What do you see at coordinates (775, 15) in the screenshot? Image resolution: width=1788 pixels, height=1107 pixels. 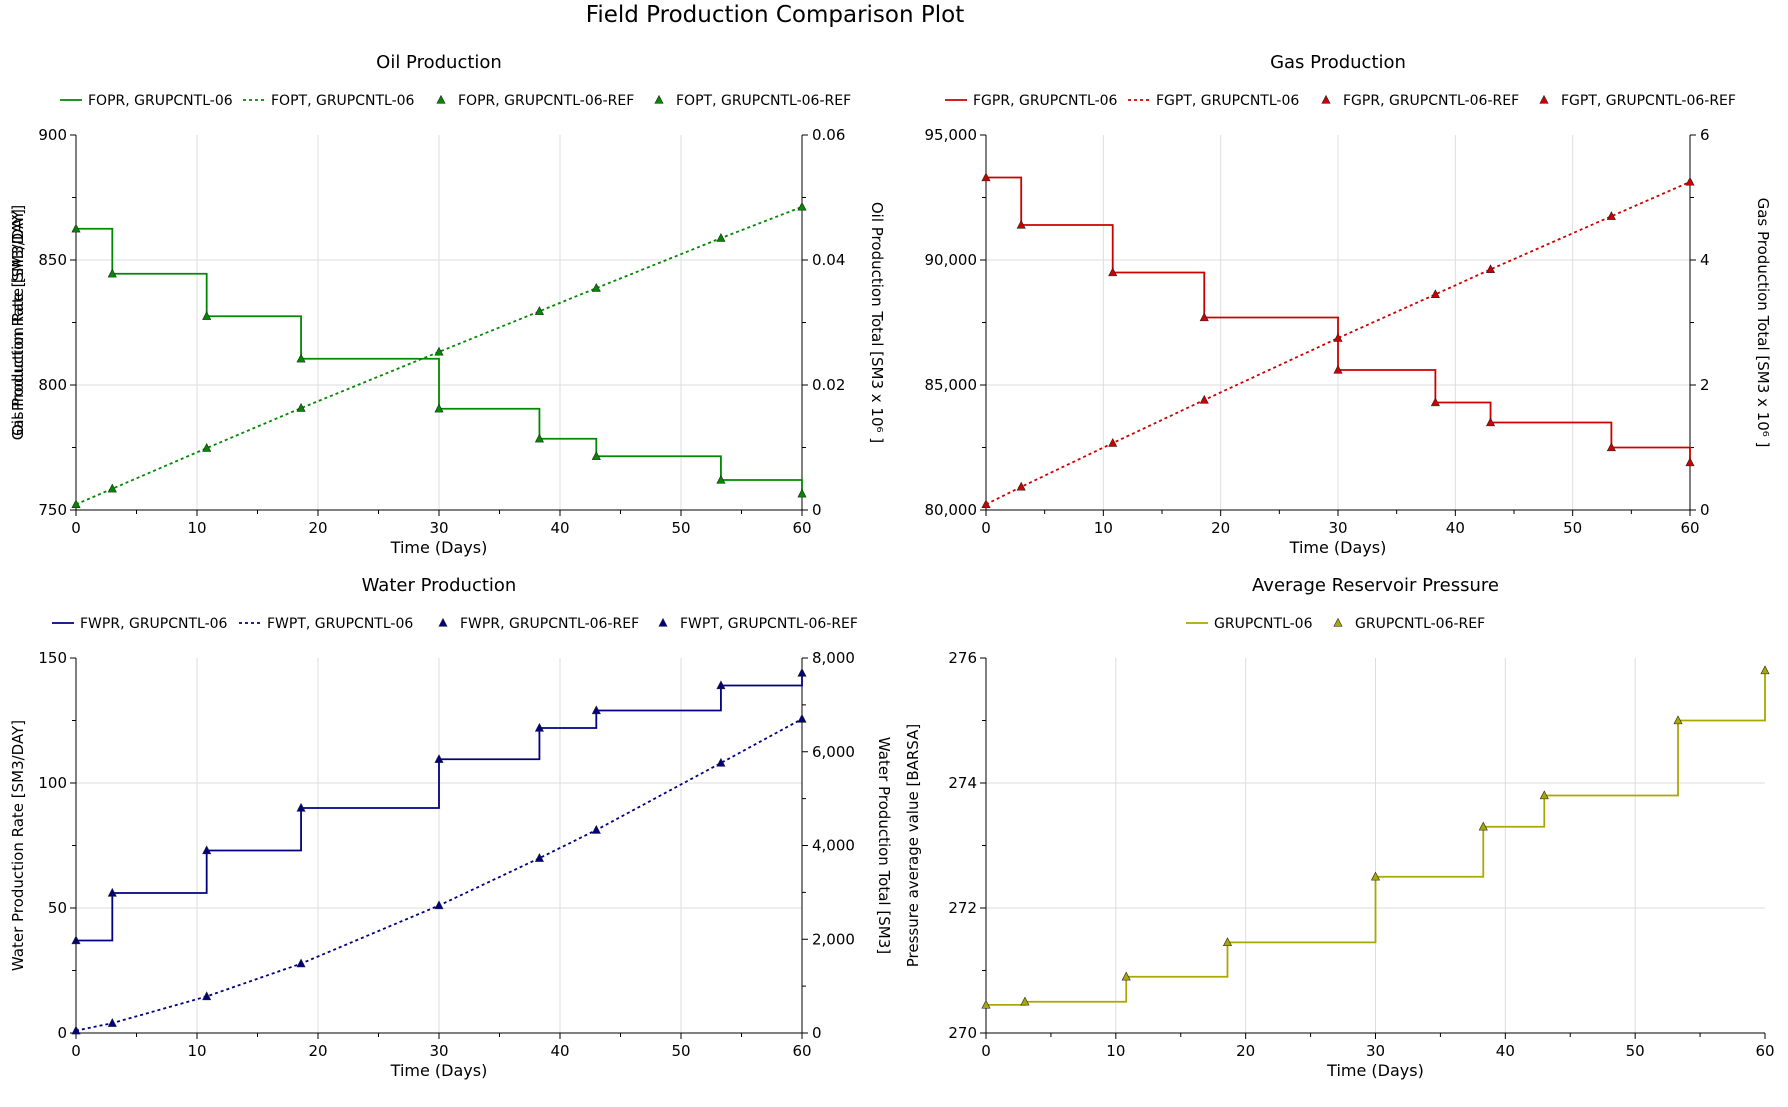 I see `page-title: Field Production Comparison Plot` at bounding box center [775, 15].